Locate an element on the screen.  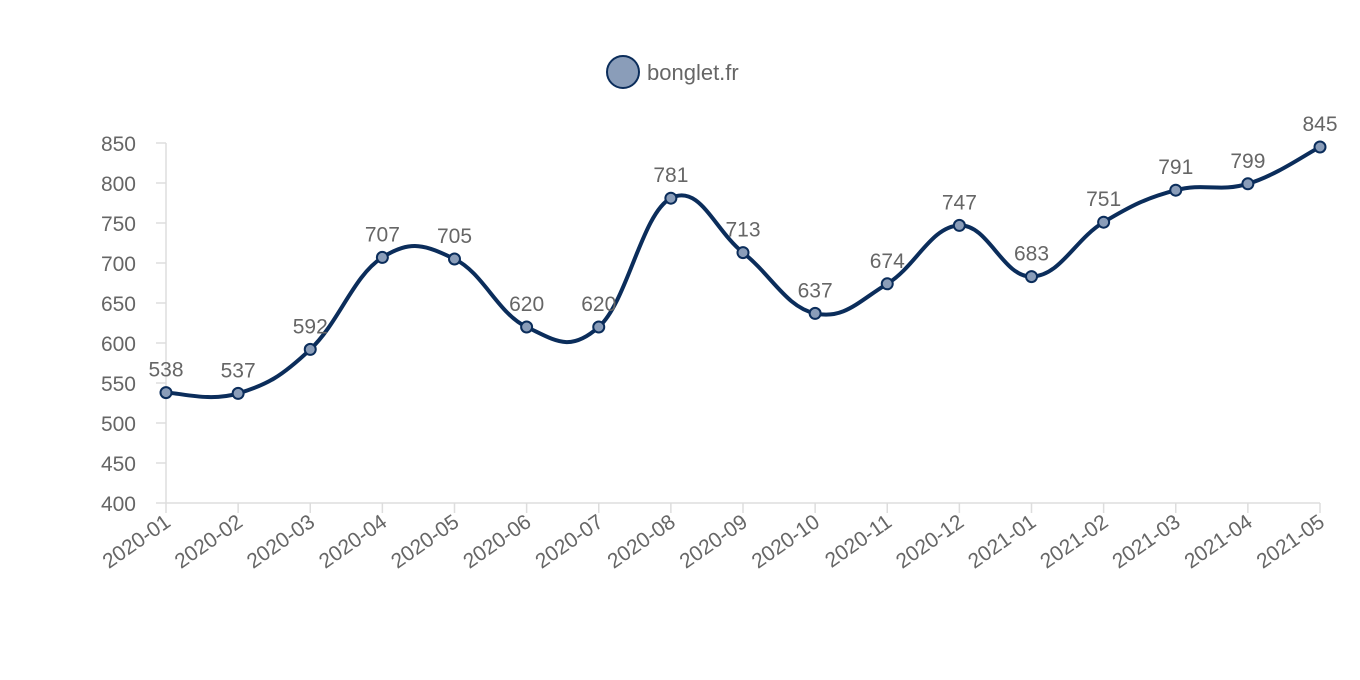
data-label: 683 is located at coordinates (1031, 254).